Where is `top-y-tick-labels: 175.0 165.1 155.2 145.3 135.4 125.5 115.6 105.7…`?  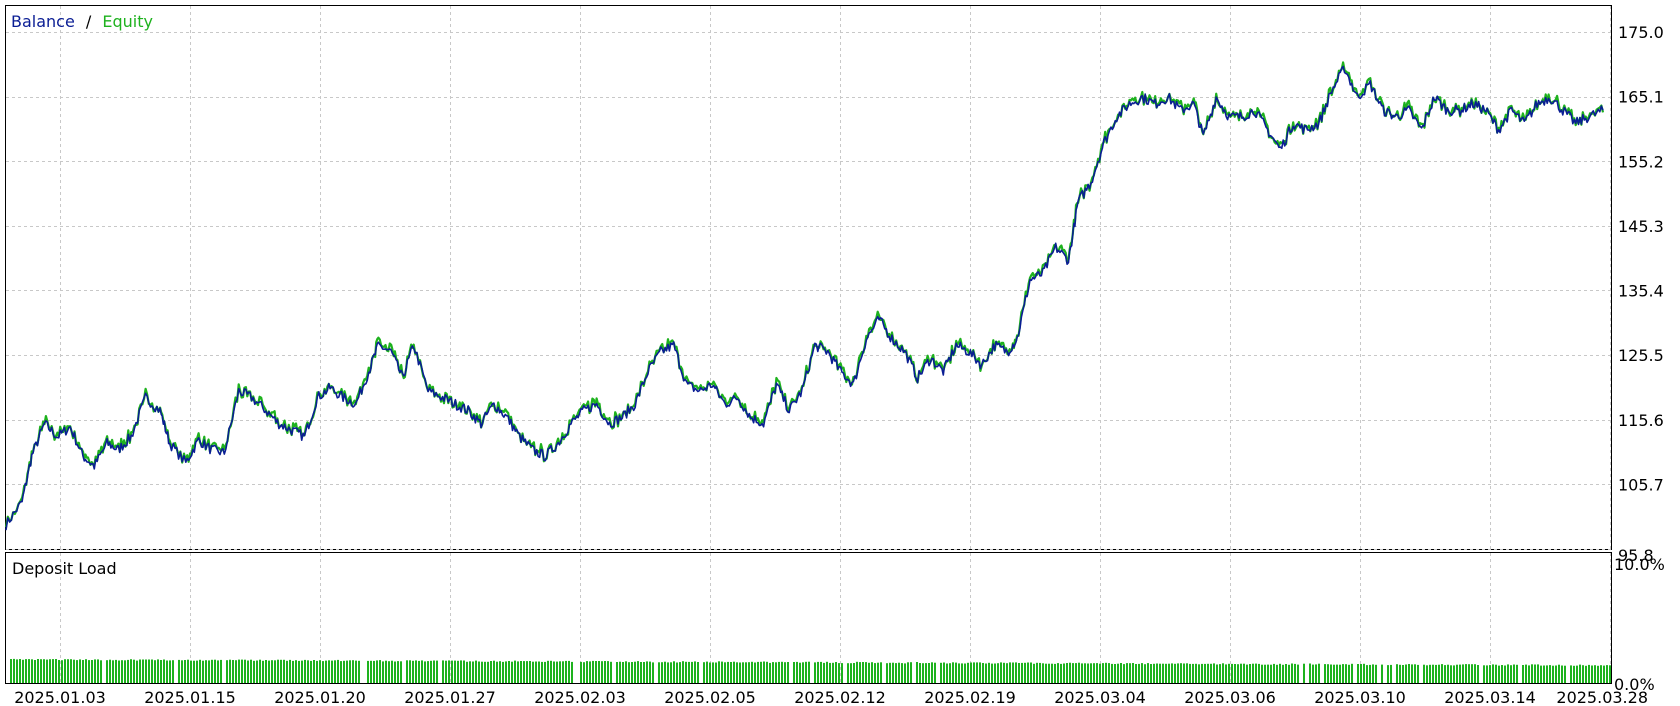 top-y-tick-labels: 175.0 165.1 155.2 145.3 135.4 125.5 115.6 105.7… is located at coordinates (1641, 294).